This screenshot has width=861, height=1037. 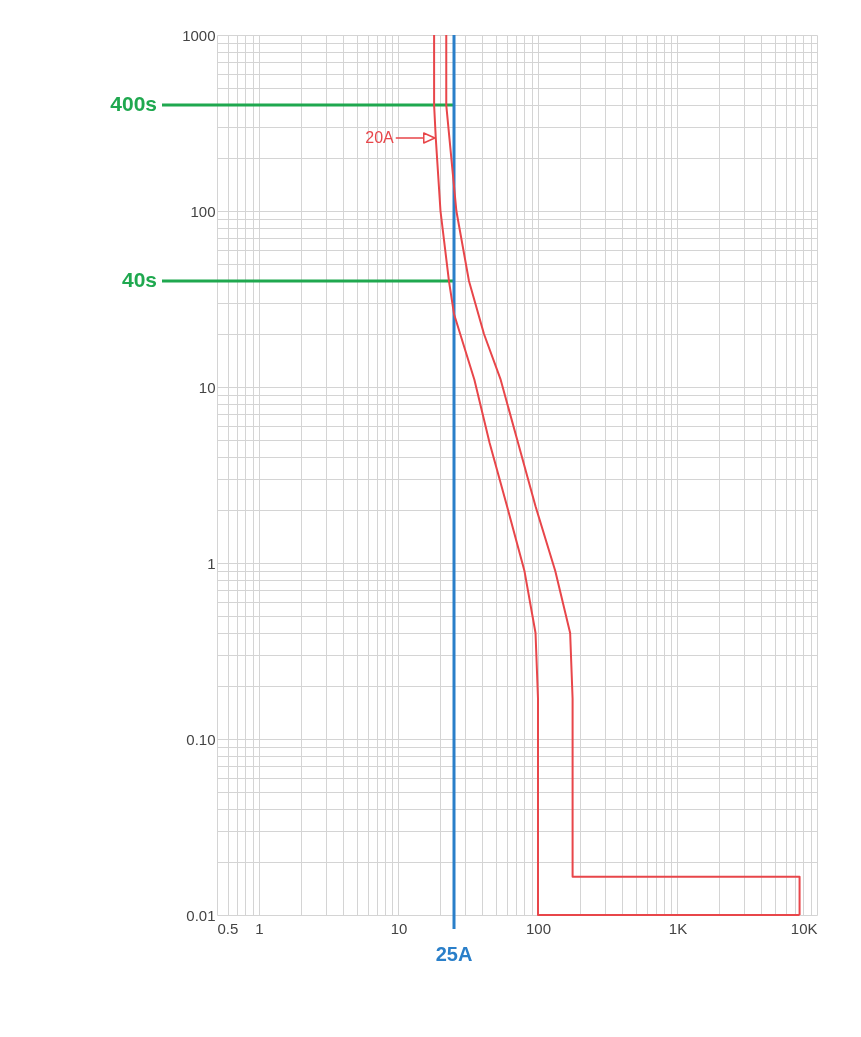 What do you see at coordinates (228, 928) in the screenshot?
I see `x-tick-label: 0.5` at bounding box center [228, 928].